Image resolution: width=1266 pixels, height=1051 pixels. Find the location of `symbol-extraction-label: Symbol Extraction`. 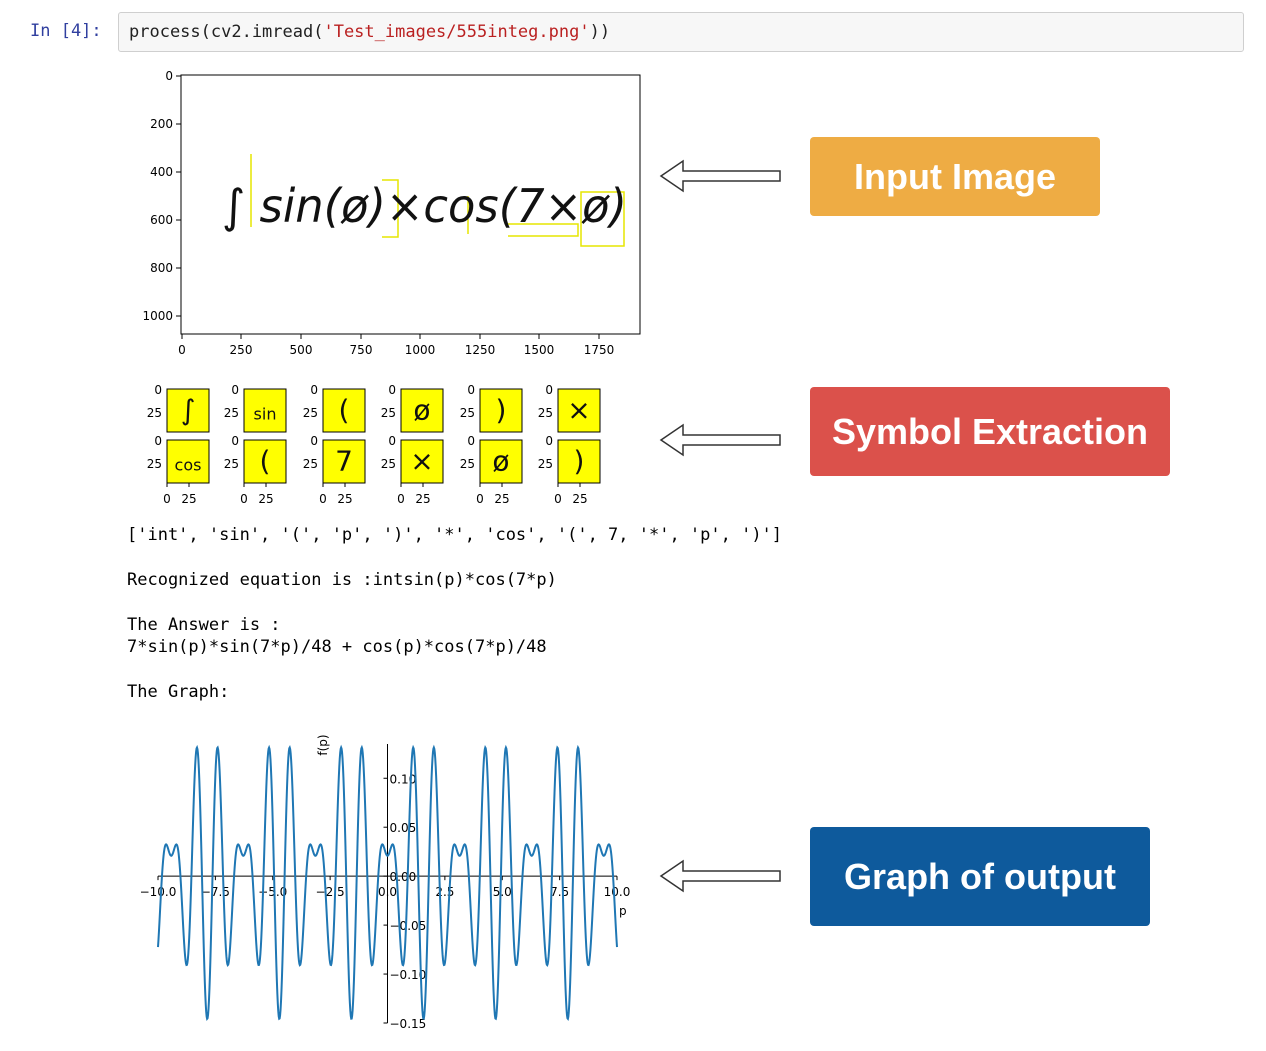

symbol-extraction-label: Symbol Extraction is located at coordinates (990, 431).